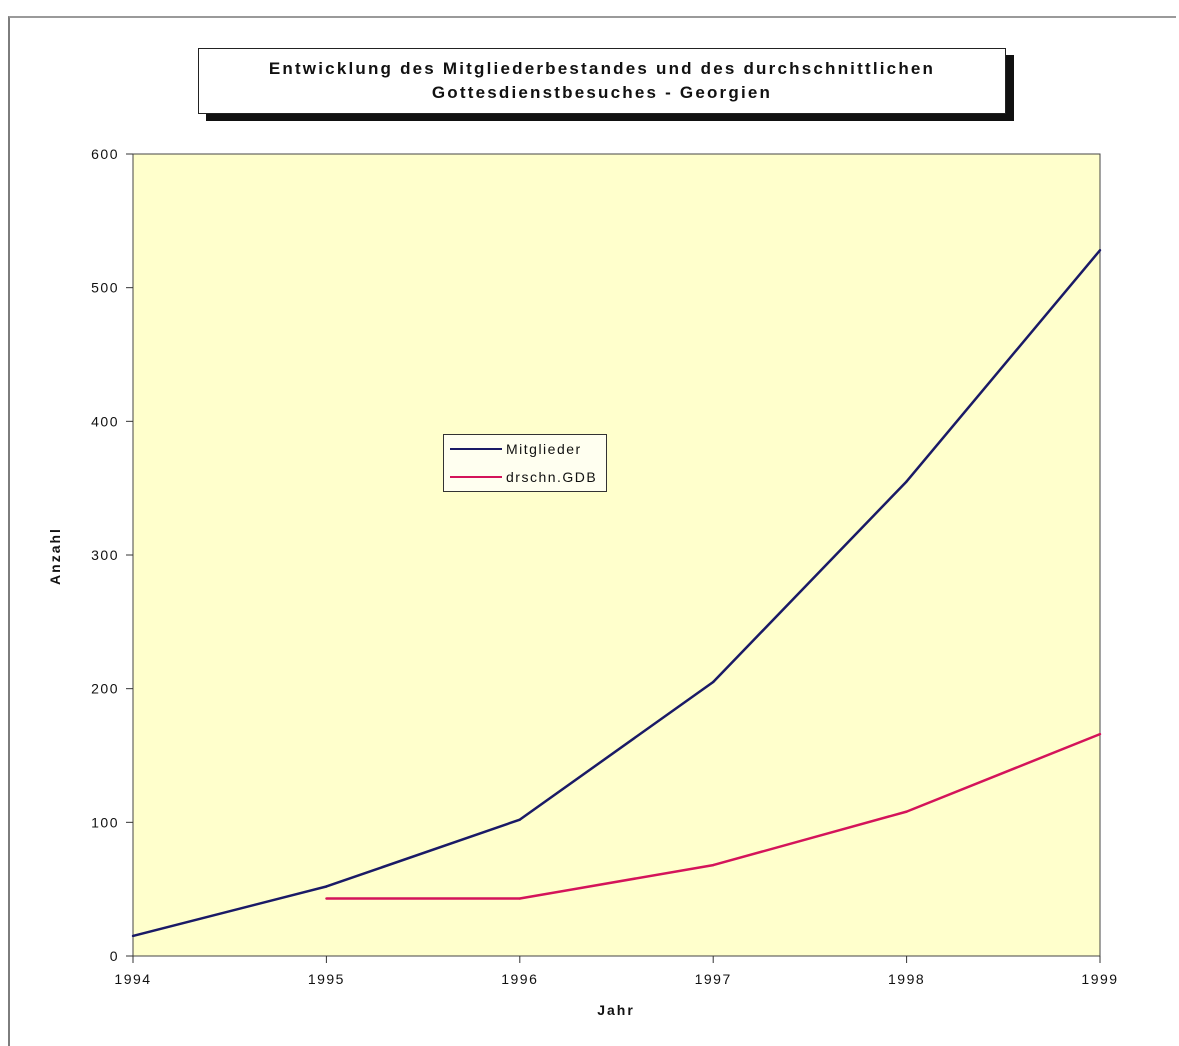 The width and height of the screenshot is (1179, 1046). What do you see at coordinates (326, 979) in the screenshot?
I see `x-tick-label: 1995` at bounding box center [326, 979].